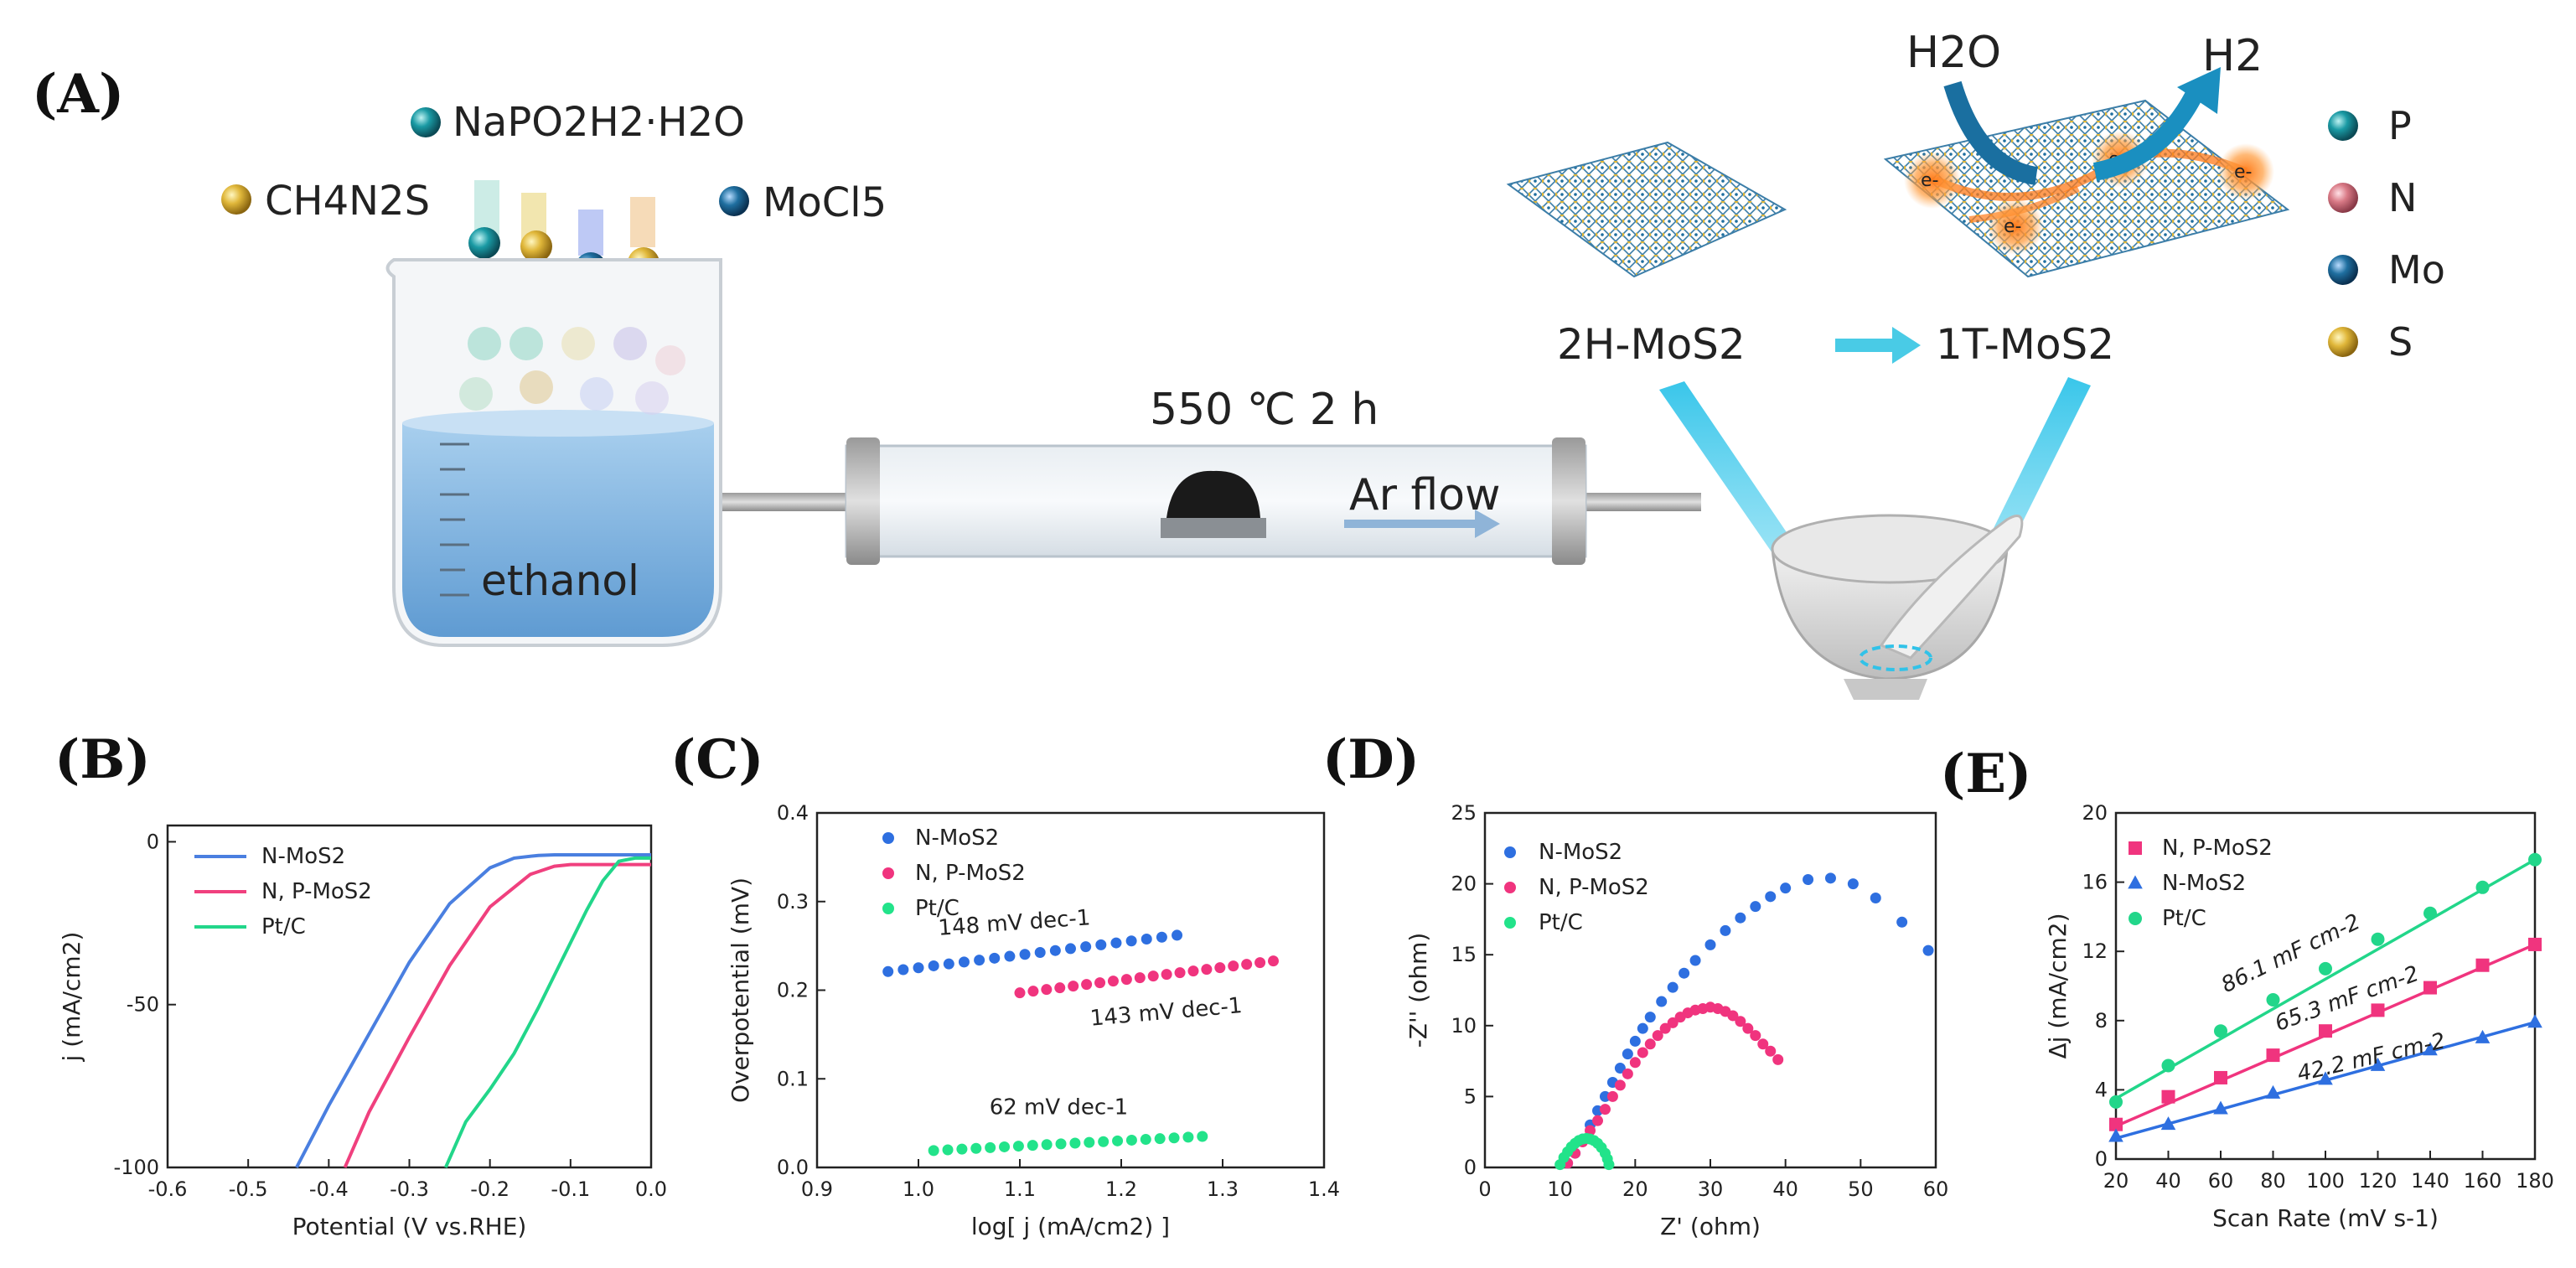  What do you see at coordinates (2101, 1089) in the screenshot?
I see `y-tick-label: 4` at bounding box center [2101, 1089].